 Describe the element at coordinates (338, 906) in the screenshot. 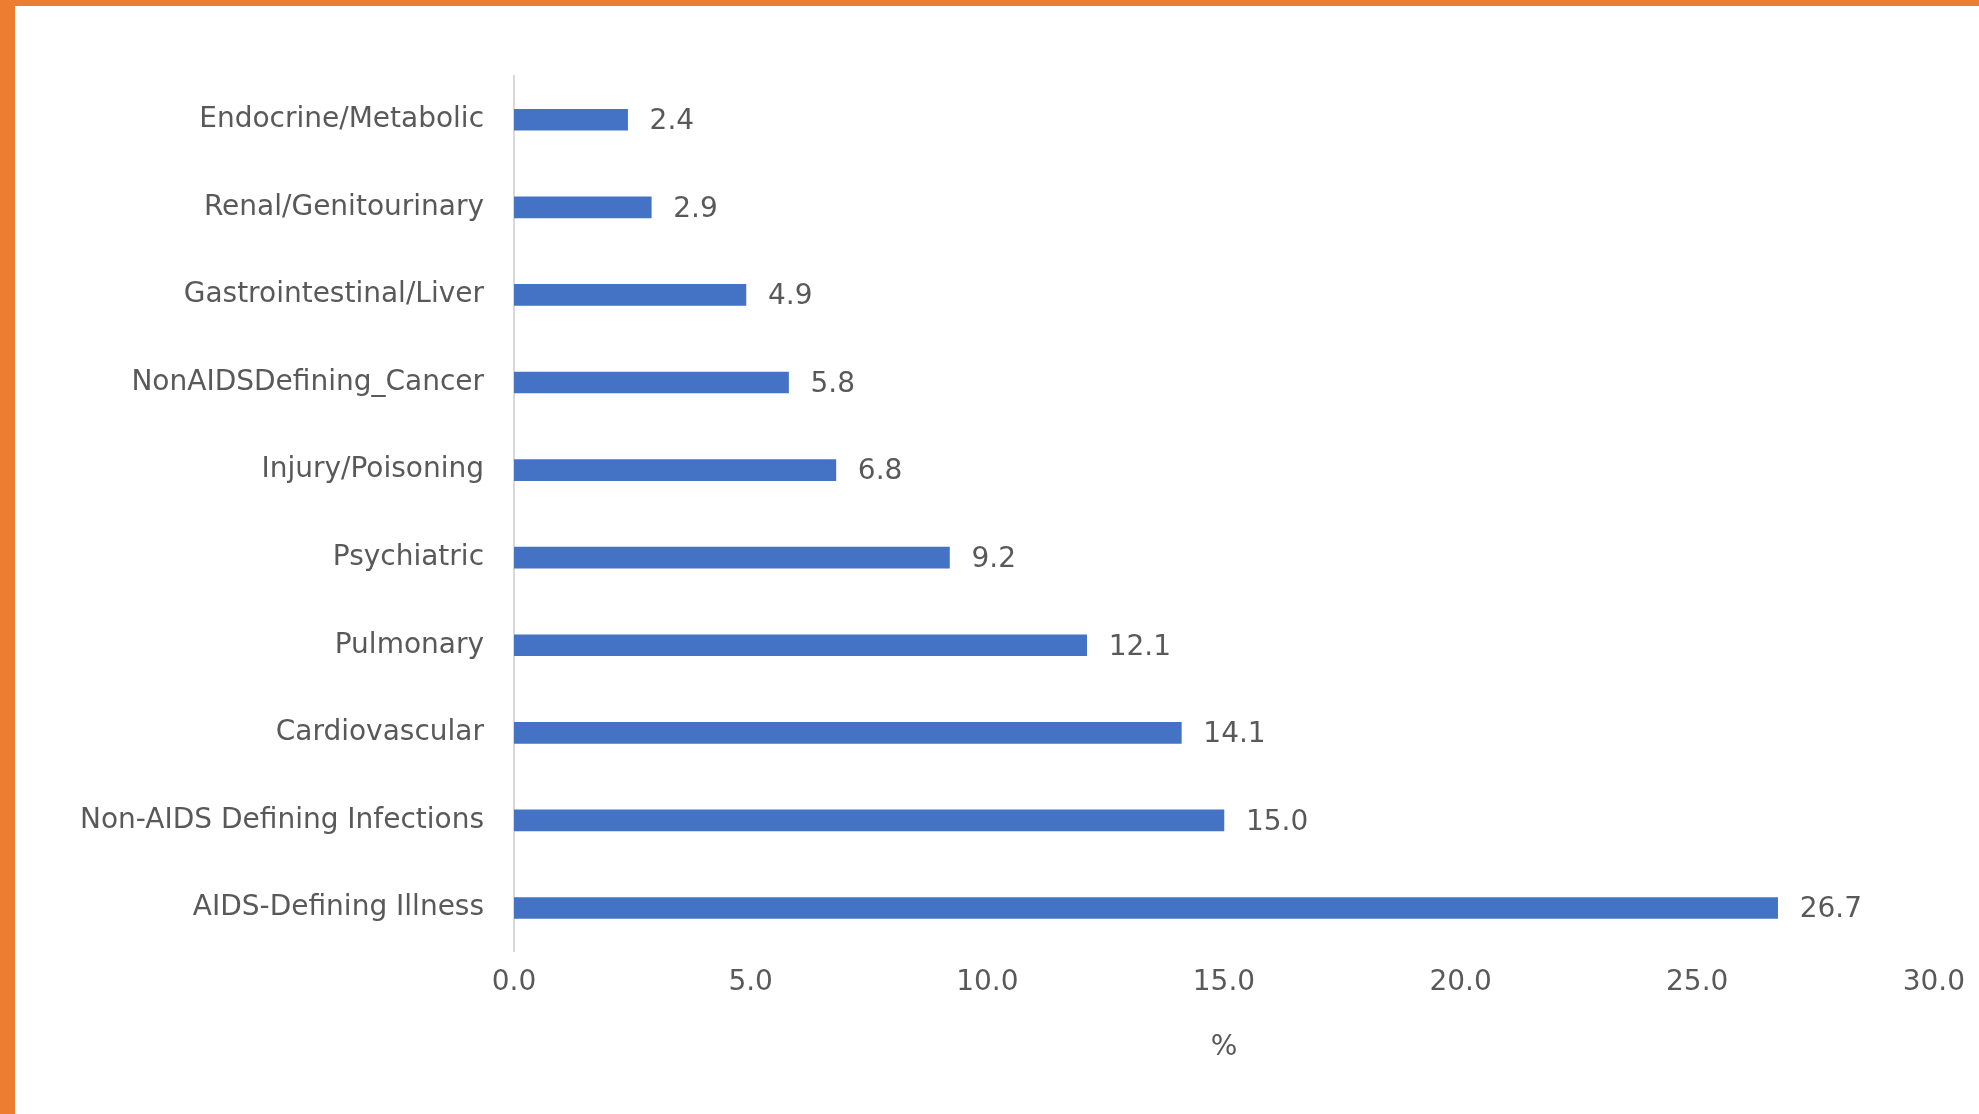

I see `y-tick-label: AIDS-Defining Illness` at that location.